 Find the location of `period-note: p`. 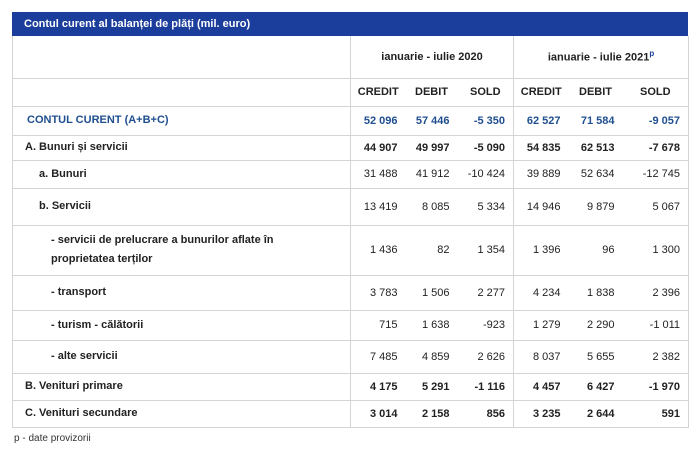

period-note: p is located at coordinates (652, 54).